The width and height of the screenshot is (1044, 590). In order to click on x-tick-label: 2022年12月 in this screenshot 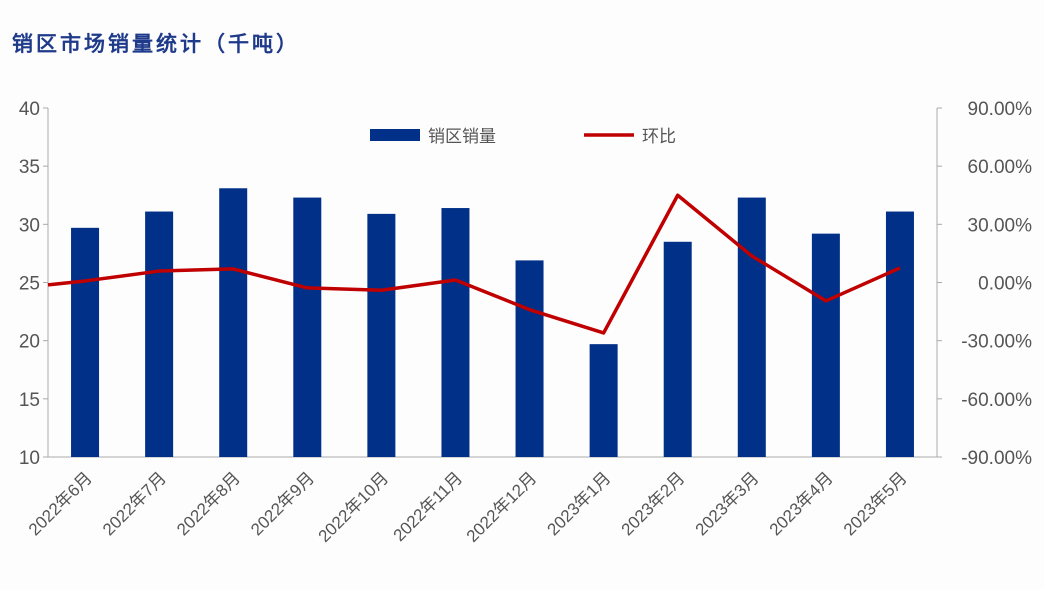, I will do `click(502, 507)`.